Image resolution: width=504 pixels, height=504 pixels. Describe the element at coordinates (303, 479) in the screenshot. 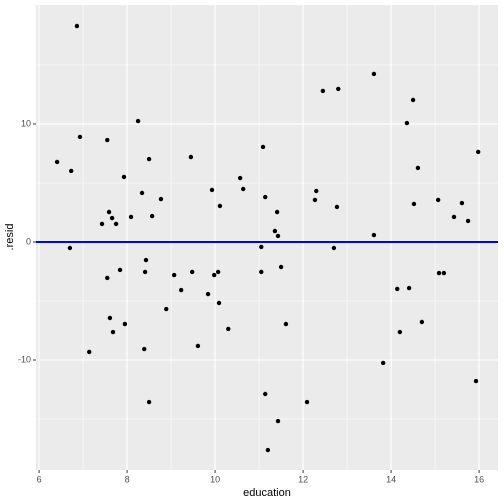

I see `x-tick-label: 12` at that location.